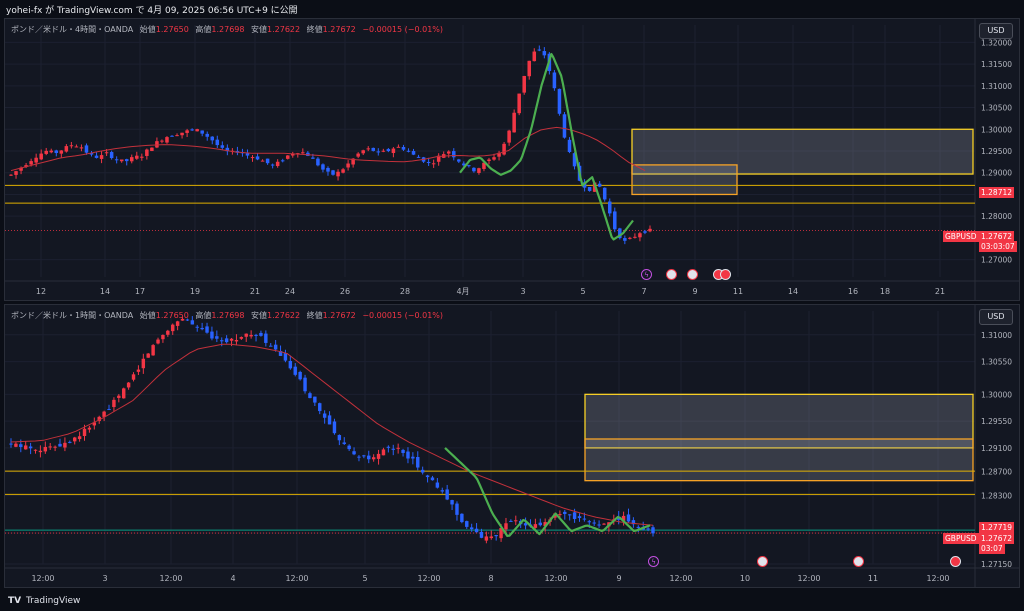  I want to click on time-tick-label: 21, so click(255, 291).